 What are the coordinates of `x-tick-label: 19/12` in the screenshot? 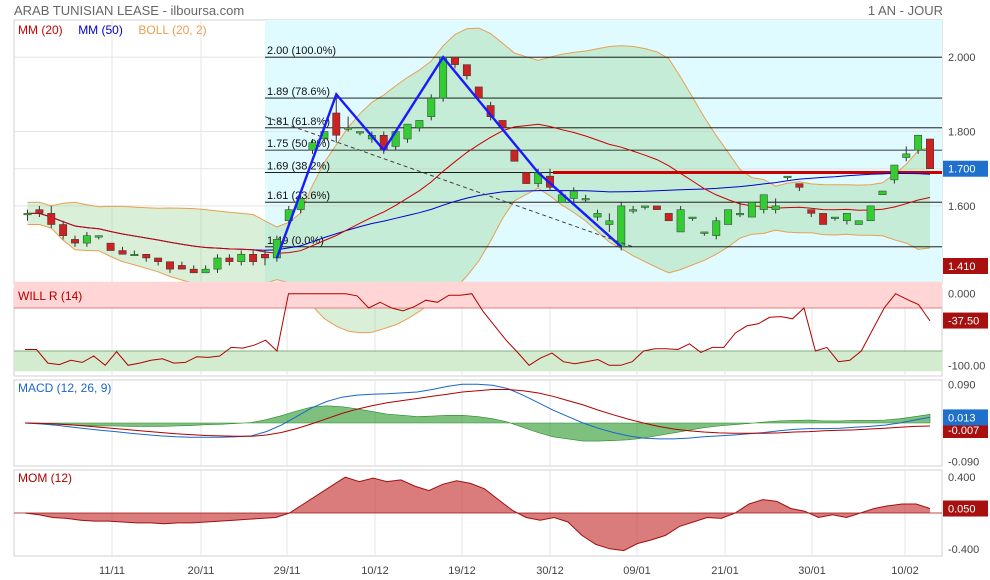 It's located at (462, 571).